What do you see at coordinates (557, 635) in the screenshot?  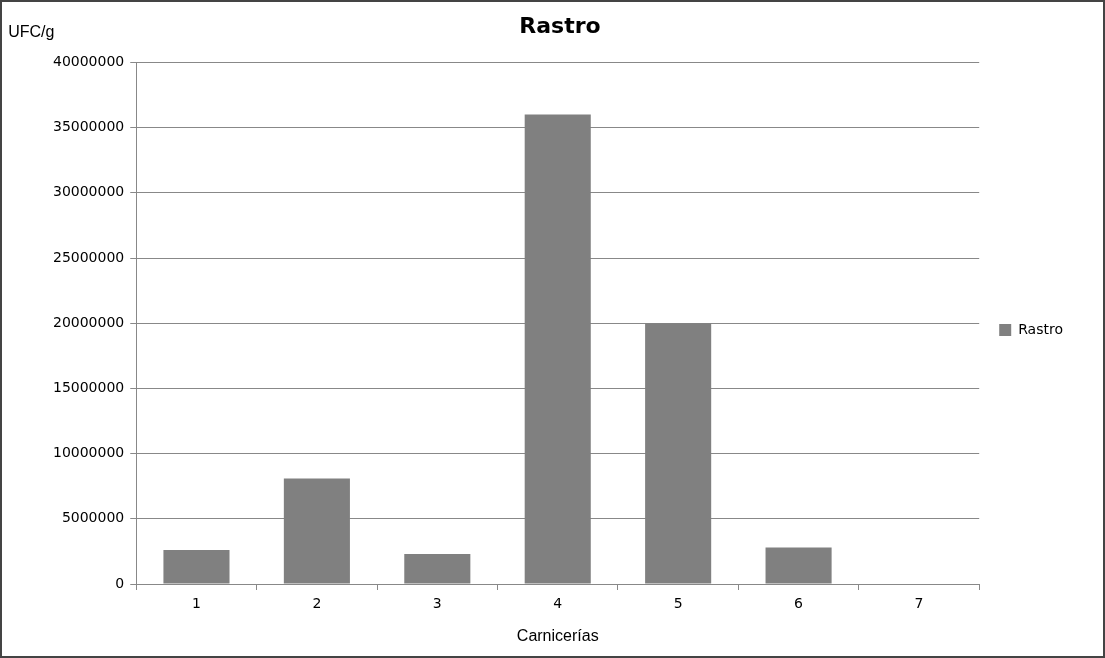 I see `x-axis-title: Carnicerías` at bounding box center [557, 635].